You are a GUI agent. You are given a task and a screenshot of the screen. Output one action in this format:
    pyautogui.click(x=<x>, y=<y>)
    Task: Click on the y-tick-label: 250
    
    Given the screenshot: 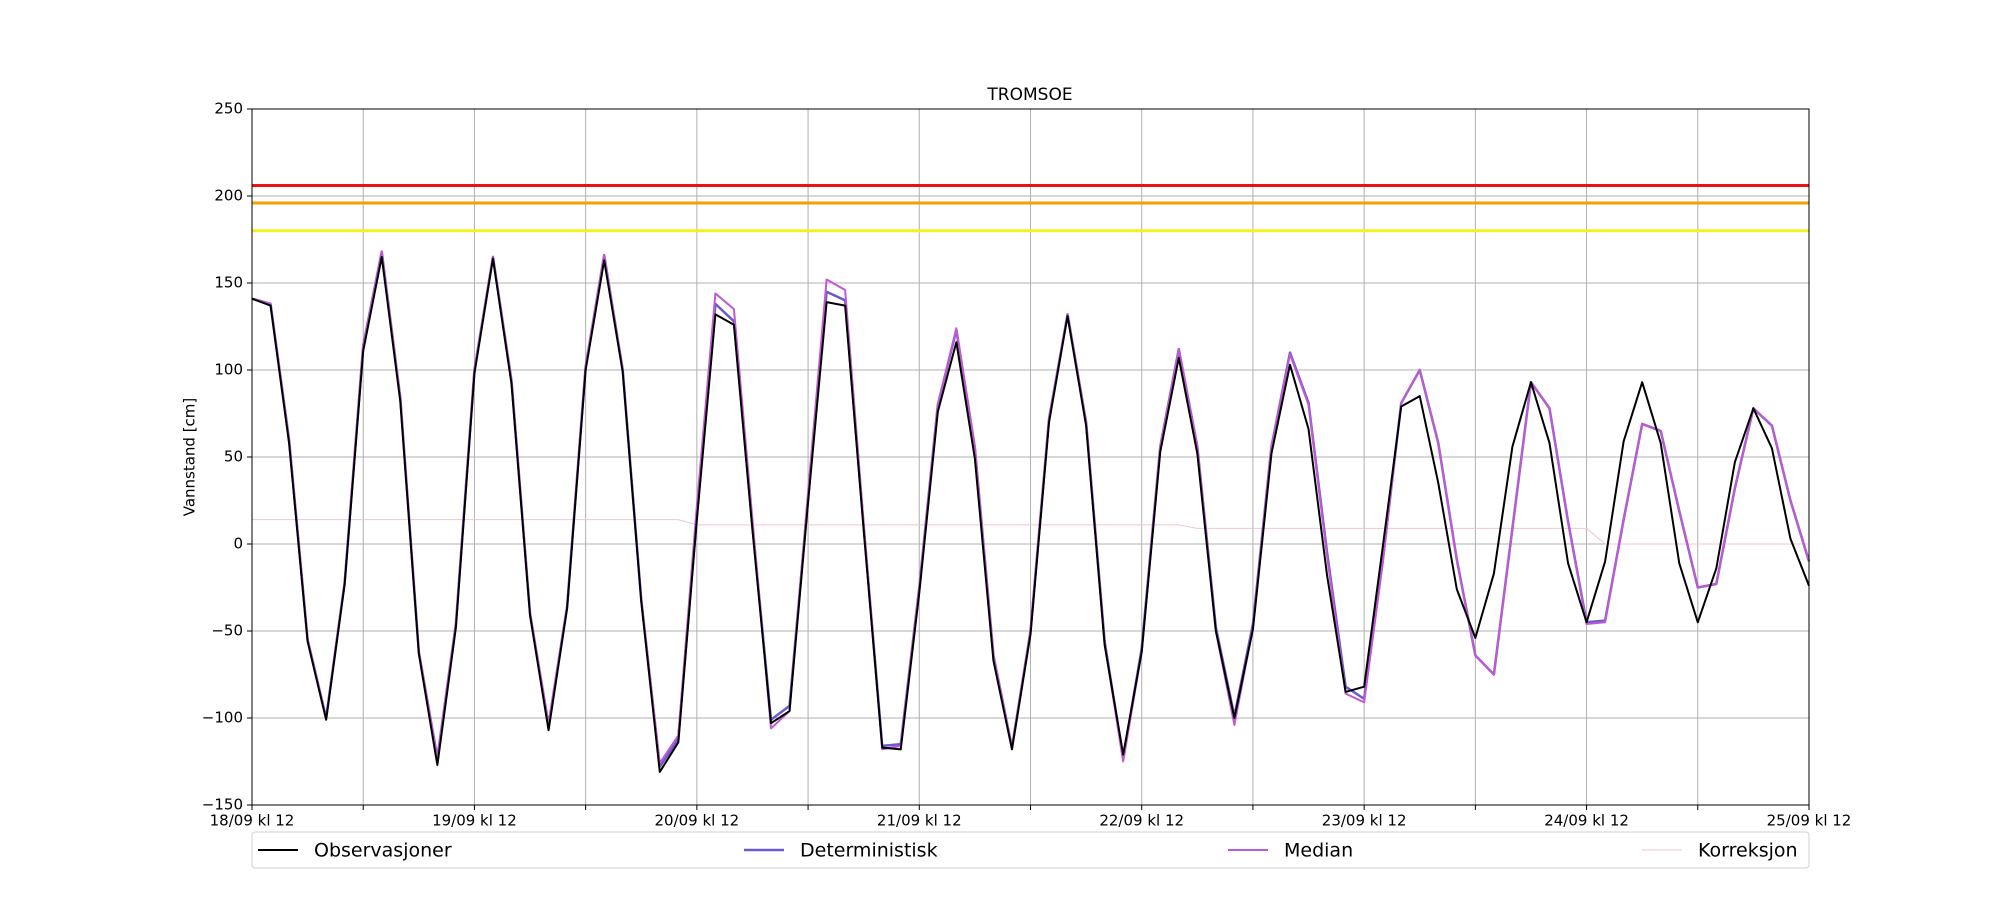 What is the action you would take?
    pyautogui.click(x=228, y=109)
    